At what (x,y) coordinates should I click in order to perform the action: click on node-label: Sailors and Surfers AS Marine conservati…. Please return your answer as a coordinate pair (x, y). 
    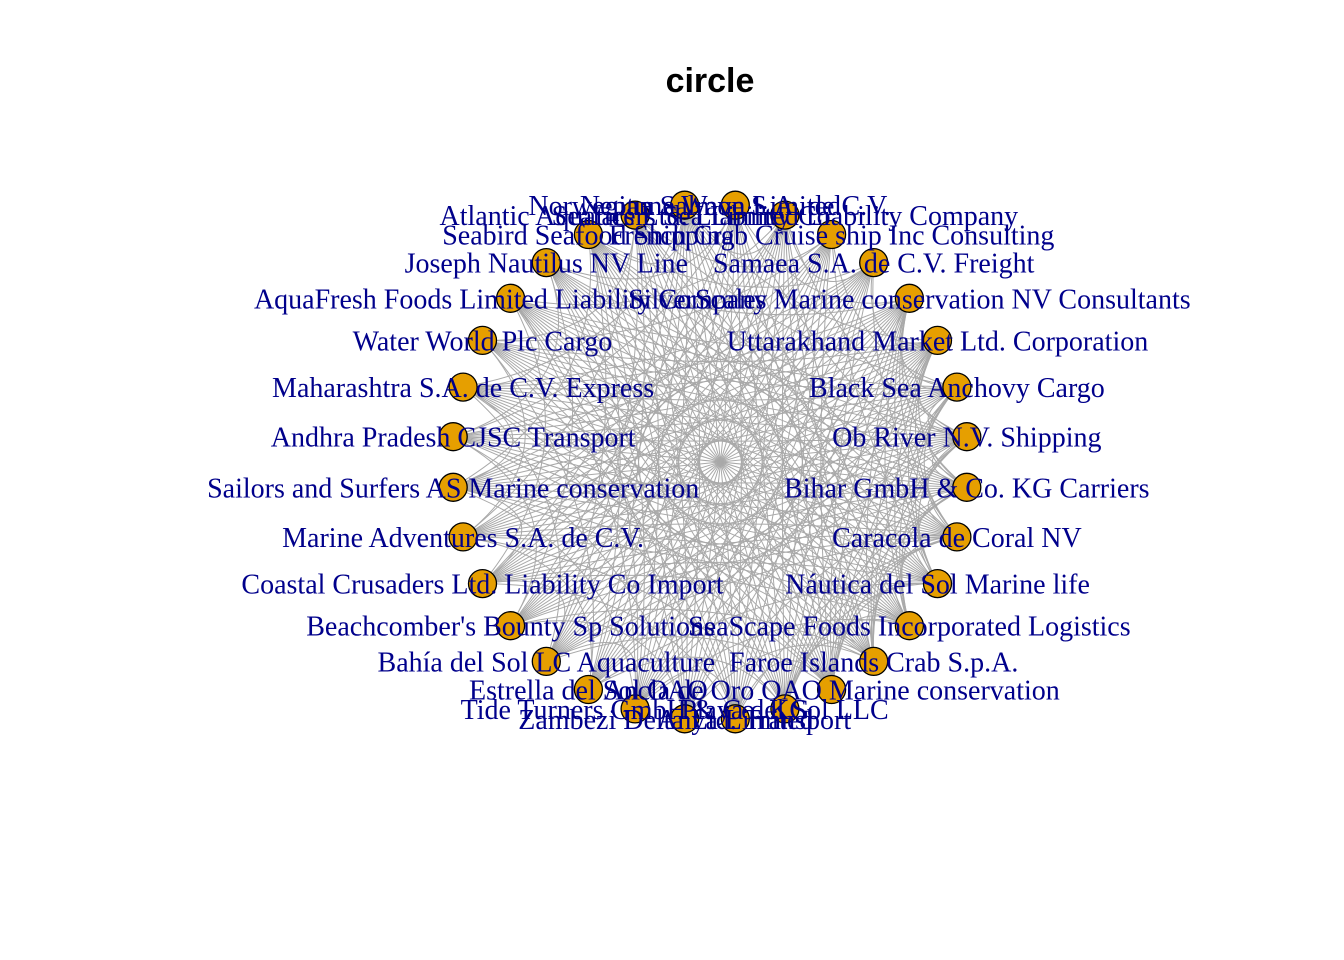
    Looking at the image, I should click on (453, 488).